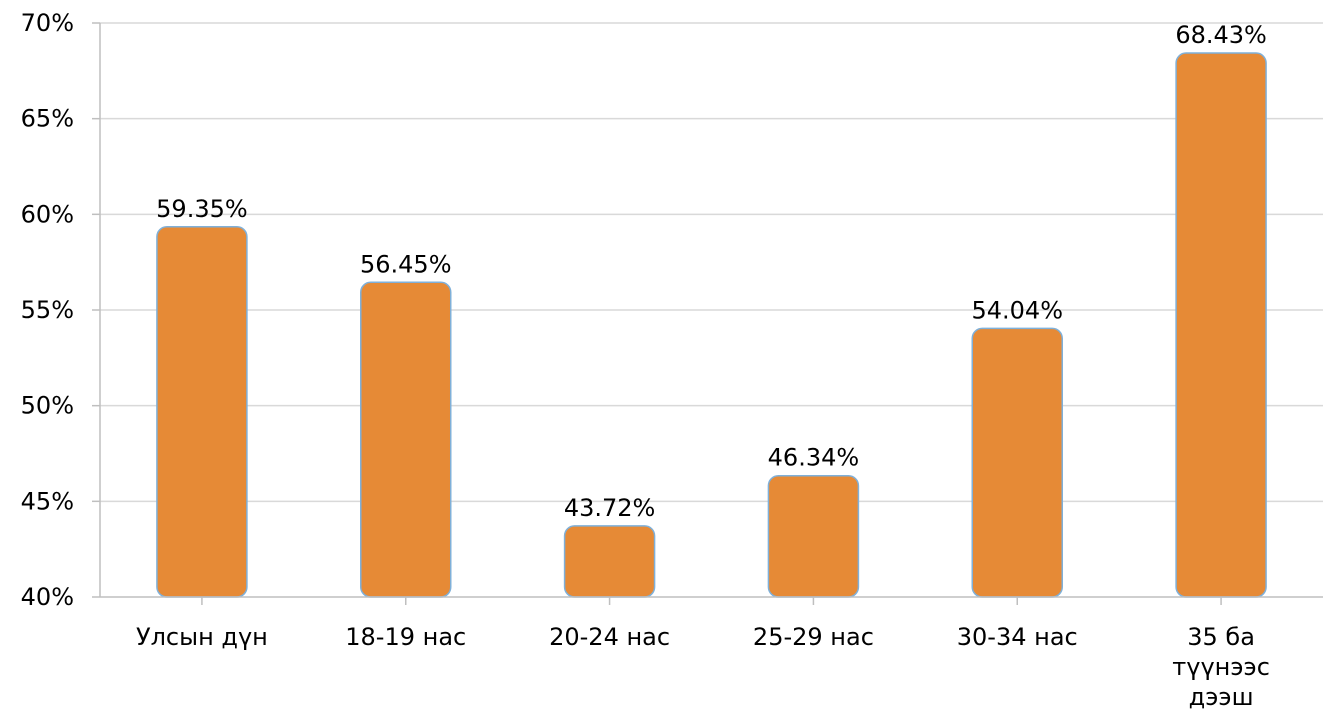  What do you see at coordinates (405, 637) in the screenshot?
I see `x-tick-label: 18-19 нас` at bounding box center [405, 637].